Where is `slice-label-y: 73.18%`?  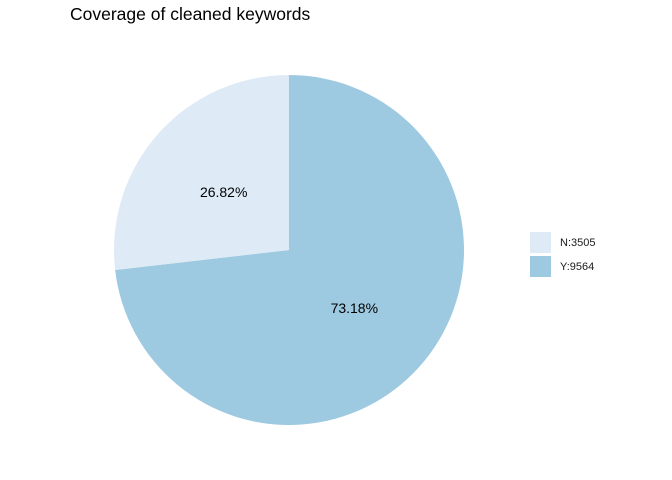
slice-label-y: 73.18% is located at coordinates (354, 308).